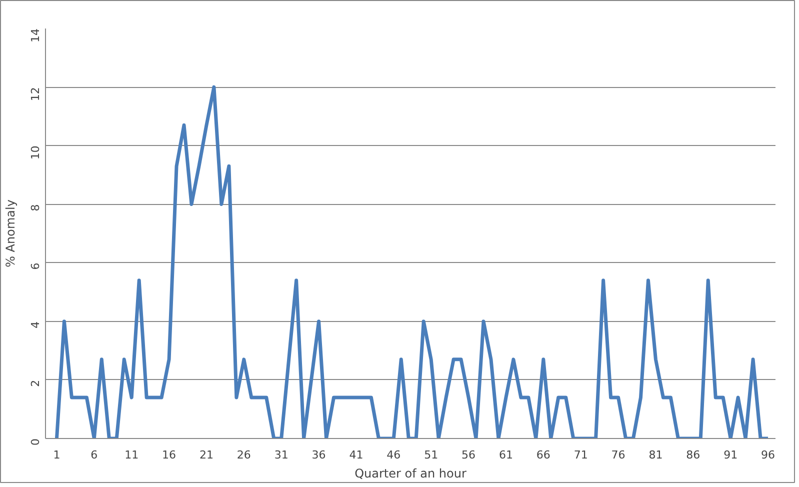 Image resolution: width=799 pixels, height=487 pixels. Describe the element at coordinates (768, 455) in the screenshot. I see `x-tick-label: 96` at that location.